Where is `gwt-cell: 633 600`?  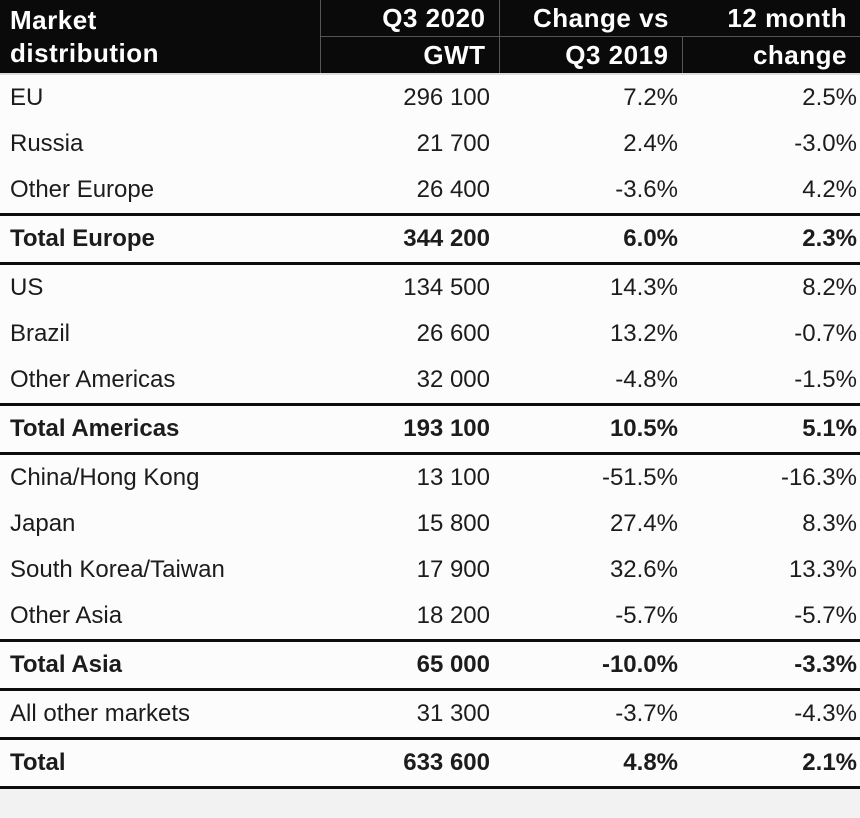
gwt-cell: 633 600 is located at coordinates (409, 763).